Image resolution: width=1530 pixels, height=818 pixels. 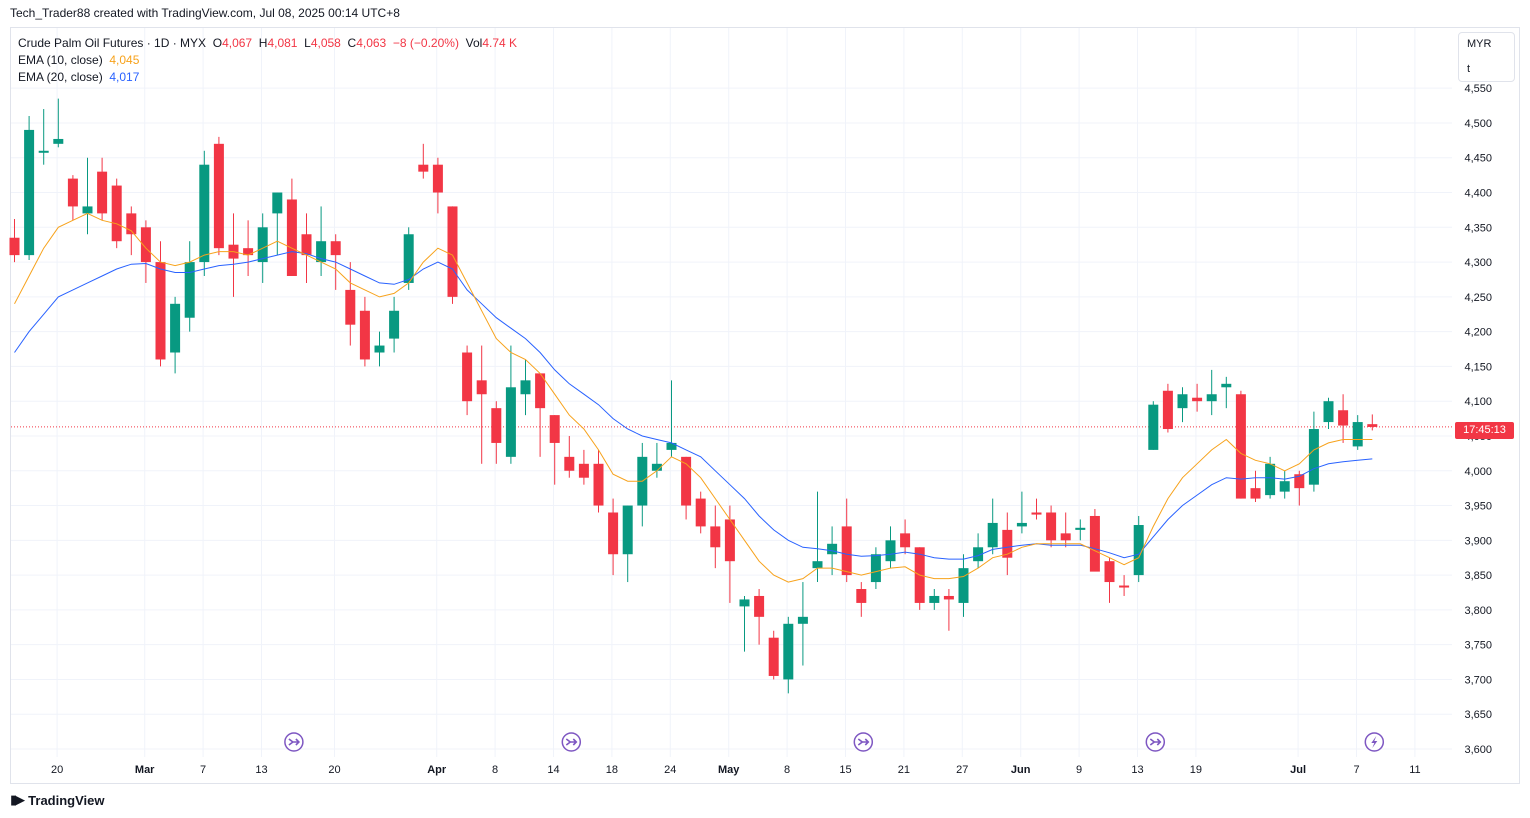 What do you see at coordinates (1478, 750) in the screenshot?
I see `price-tick-label: 3,600` at bounding box center [1478, 750].